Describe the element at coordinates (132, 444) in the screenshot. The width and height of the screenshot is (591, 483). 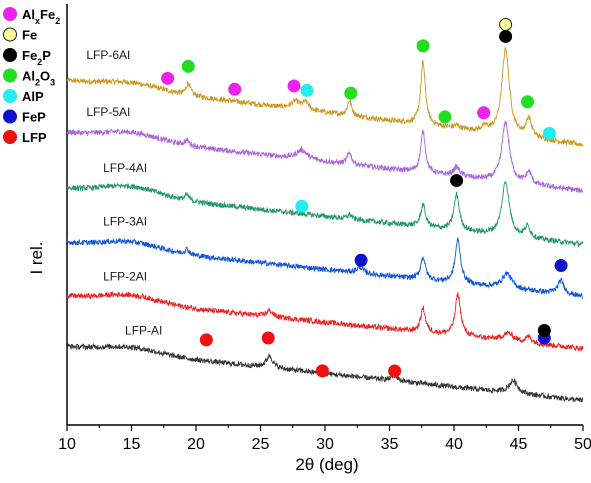
I see `x-tick-label: 15` at that location.